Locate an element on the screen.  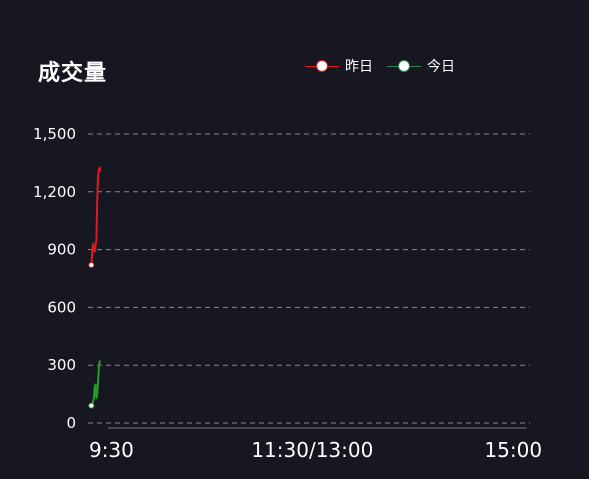
y-tick-label-4: 1,200 is located at coordinates (54, 192).